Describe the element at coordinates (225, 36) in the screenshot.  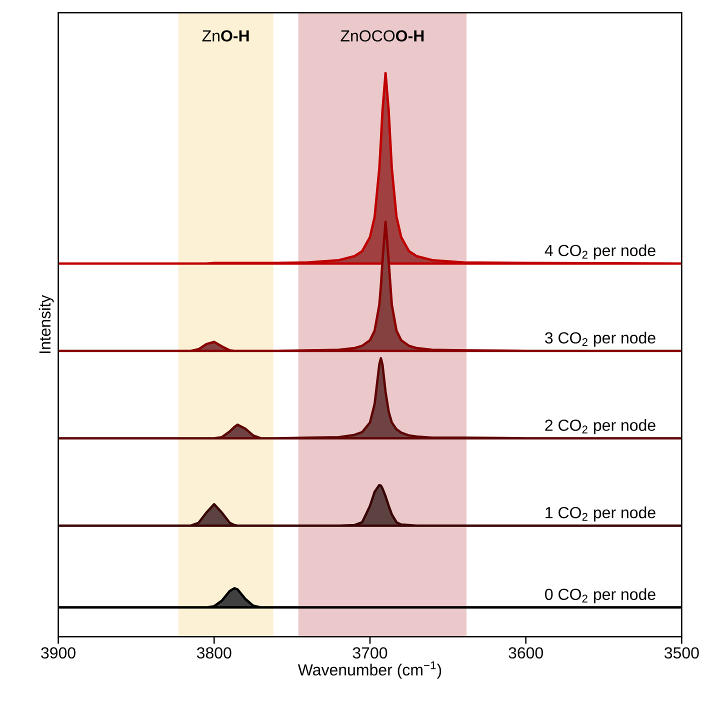
I see `band-label: ZnO-H` at that location.